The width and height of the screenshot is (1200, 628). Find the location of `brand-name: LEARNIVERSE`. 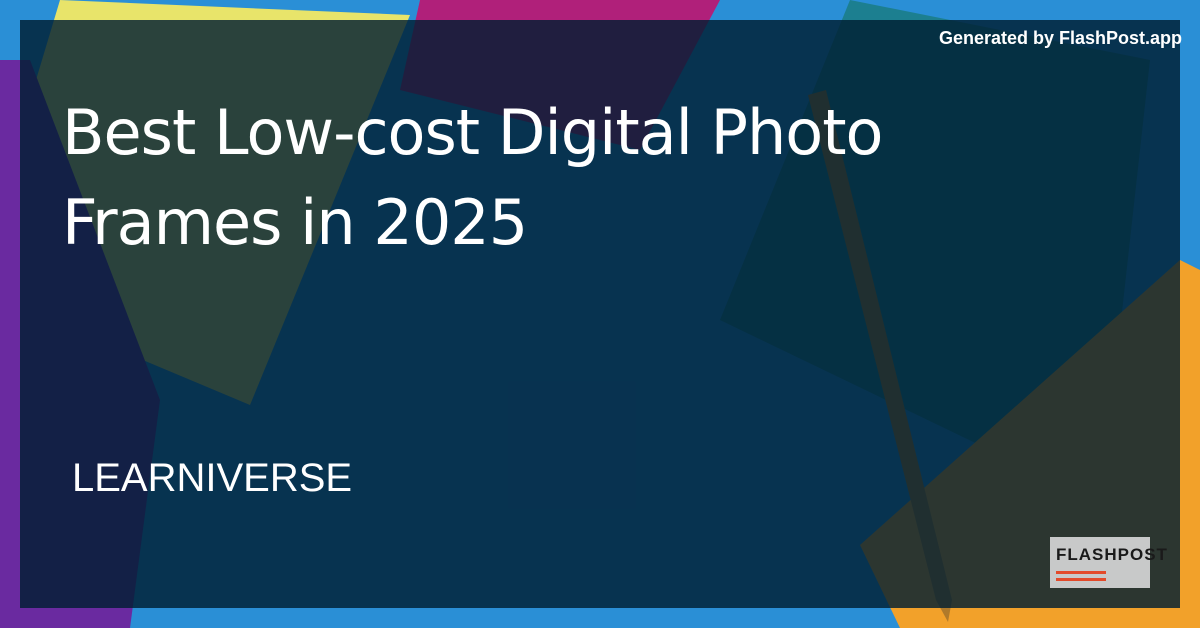

brand-name: LEARNIVERSE is located at coordinates (212, 478).